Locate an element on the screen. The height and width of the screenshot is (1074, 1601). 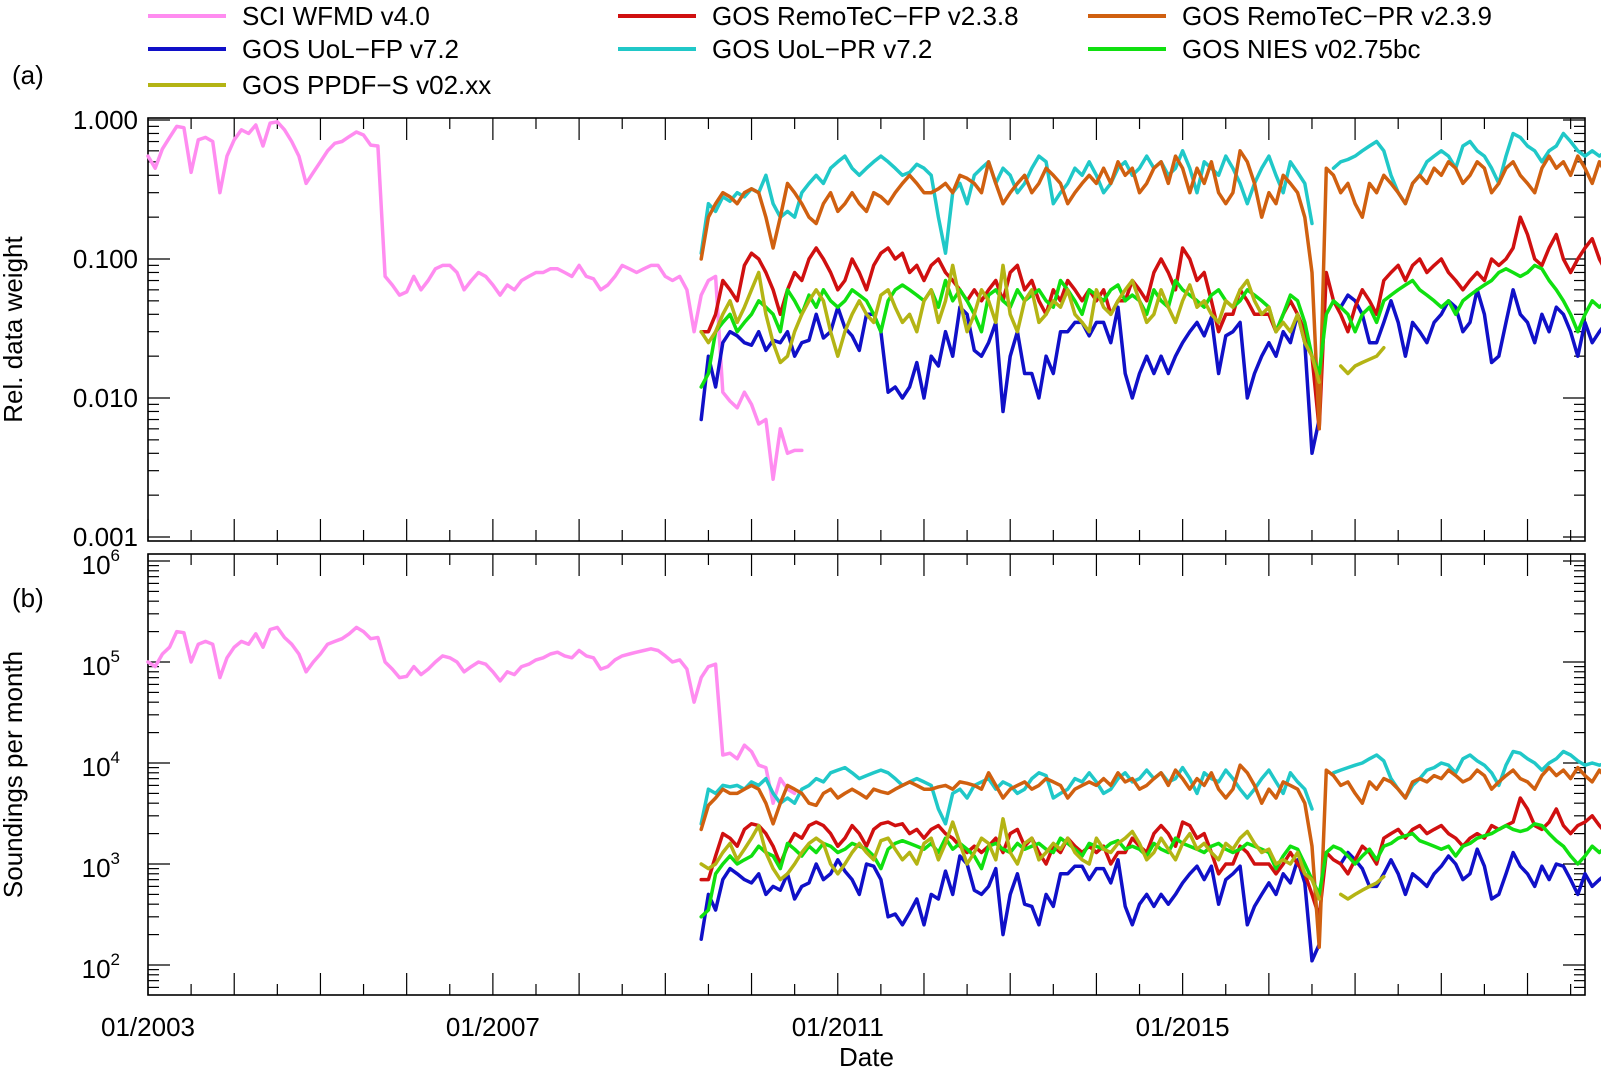
x-axis: 01/2003 01/2007 01/2011 01/2015 Date is located at coordinates (665, 1042).